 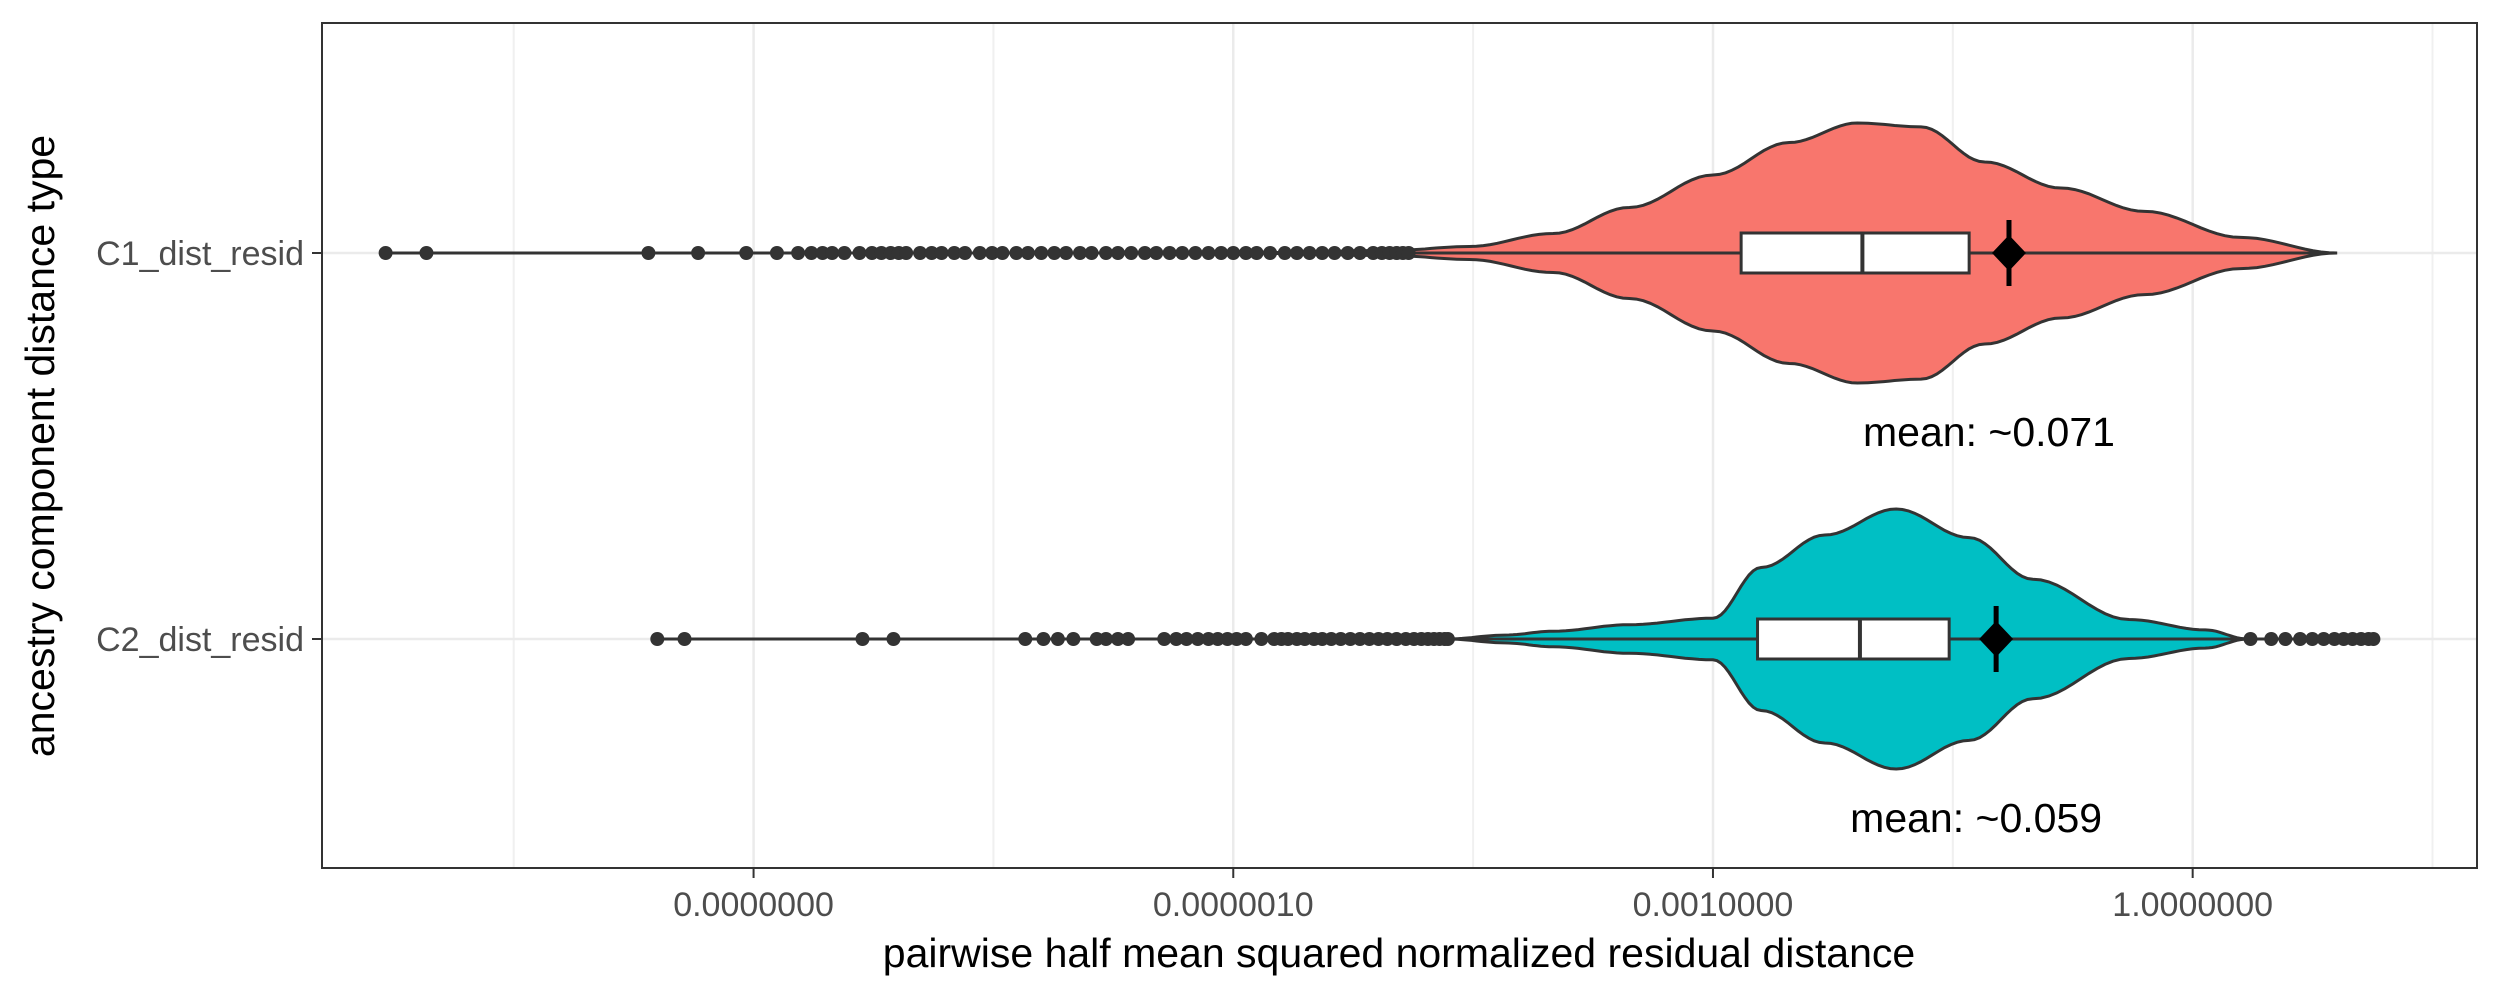 What do you see at coordinates (200, 254) in the screenshot?
I see `y-tick-label: C1_dist_resid` at bounding box center [200, 254].